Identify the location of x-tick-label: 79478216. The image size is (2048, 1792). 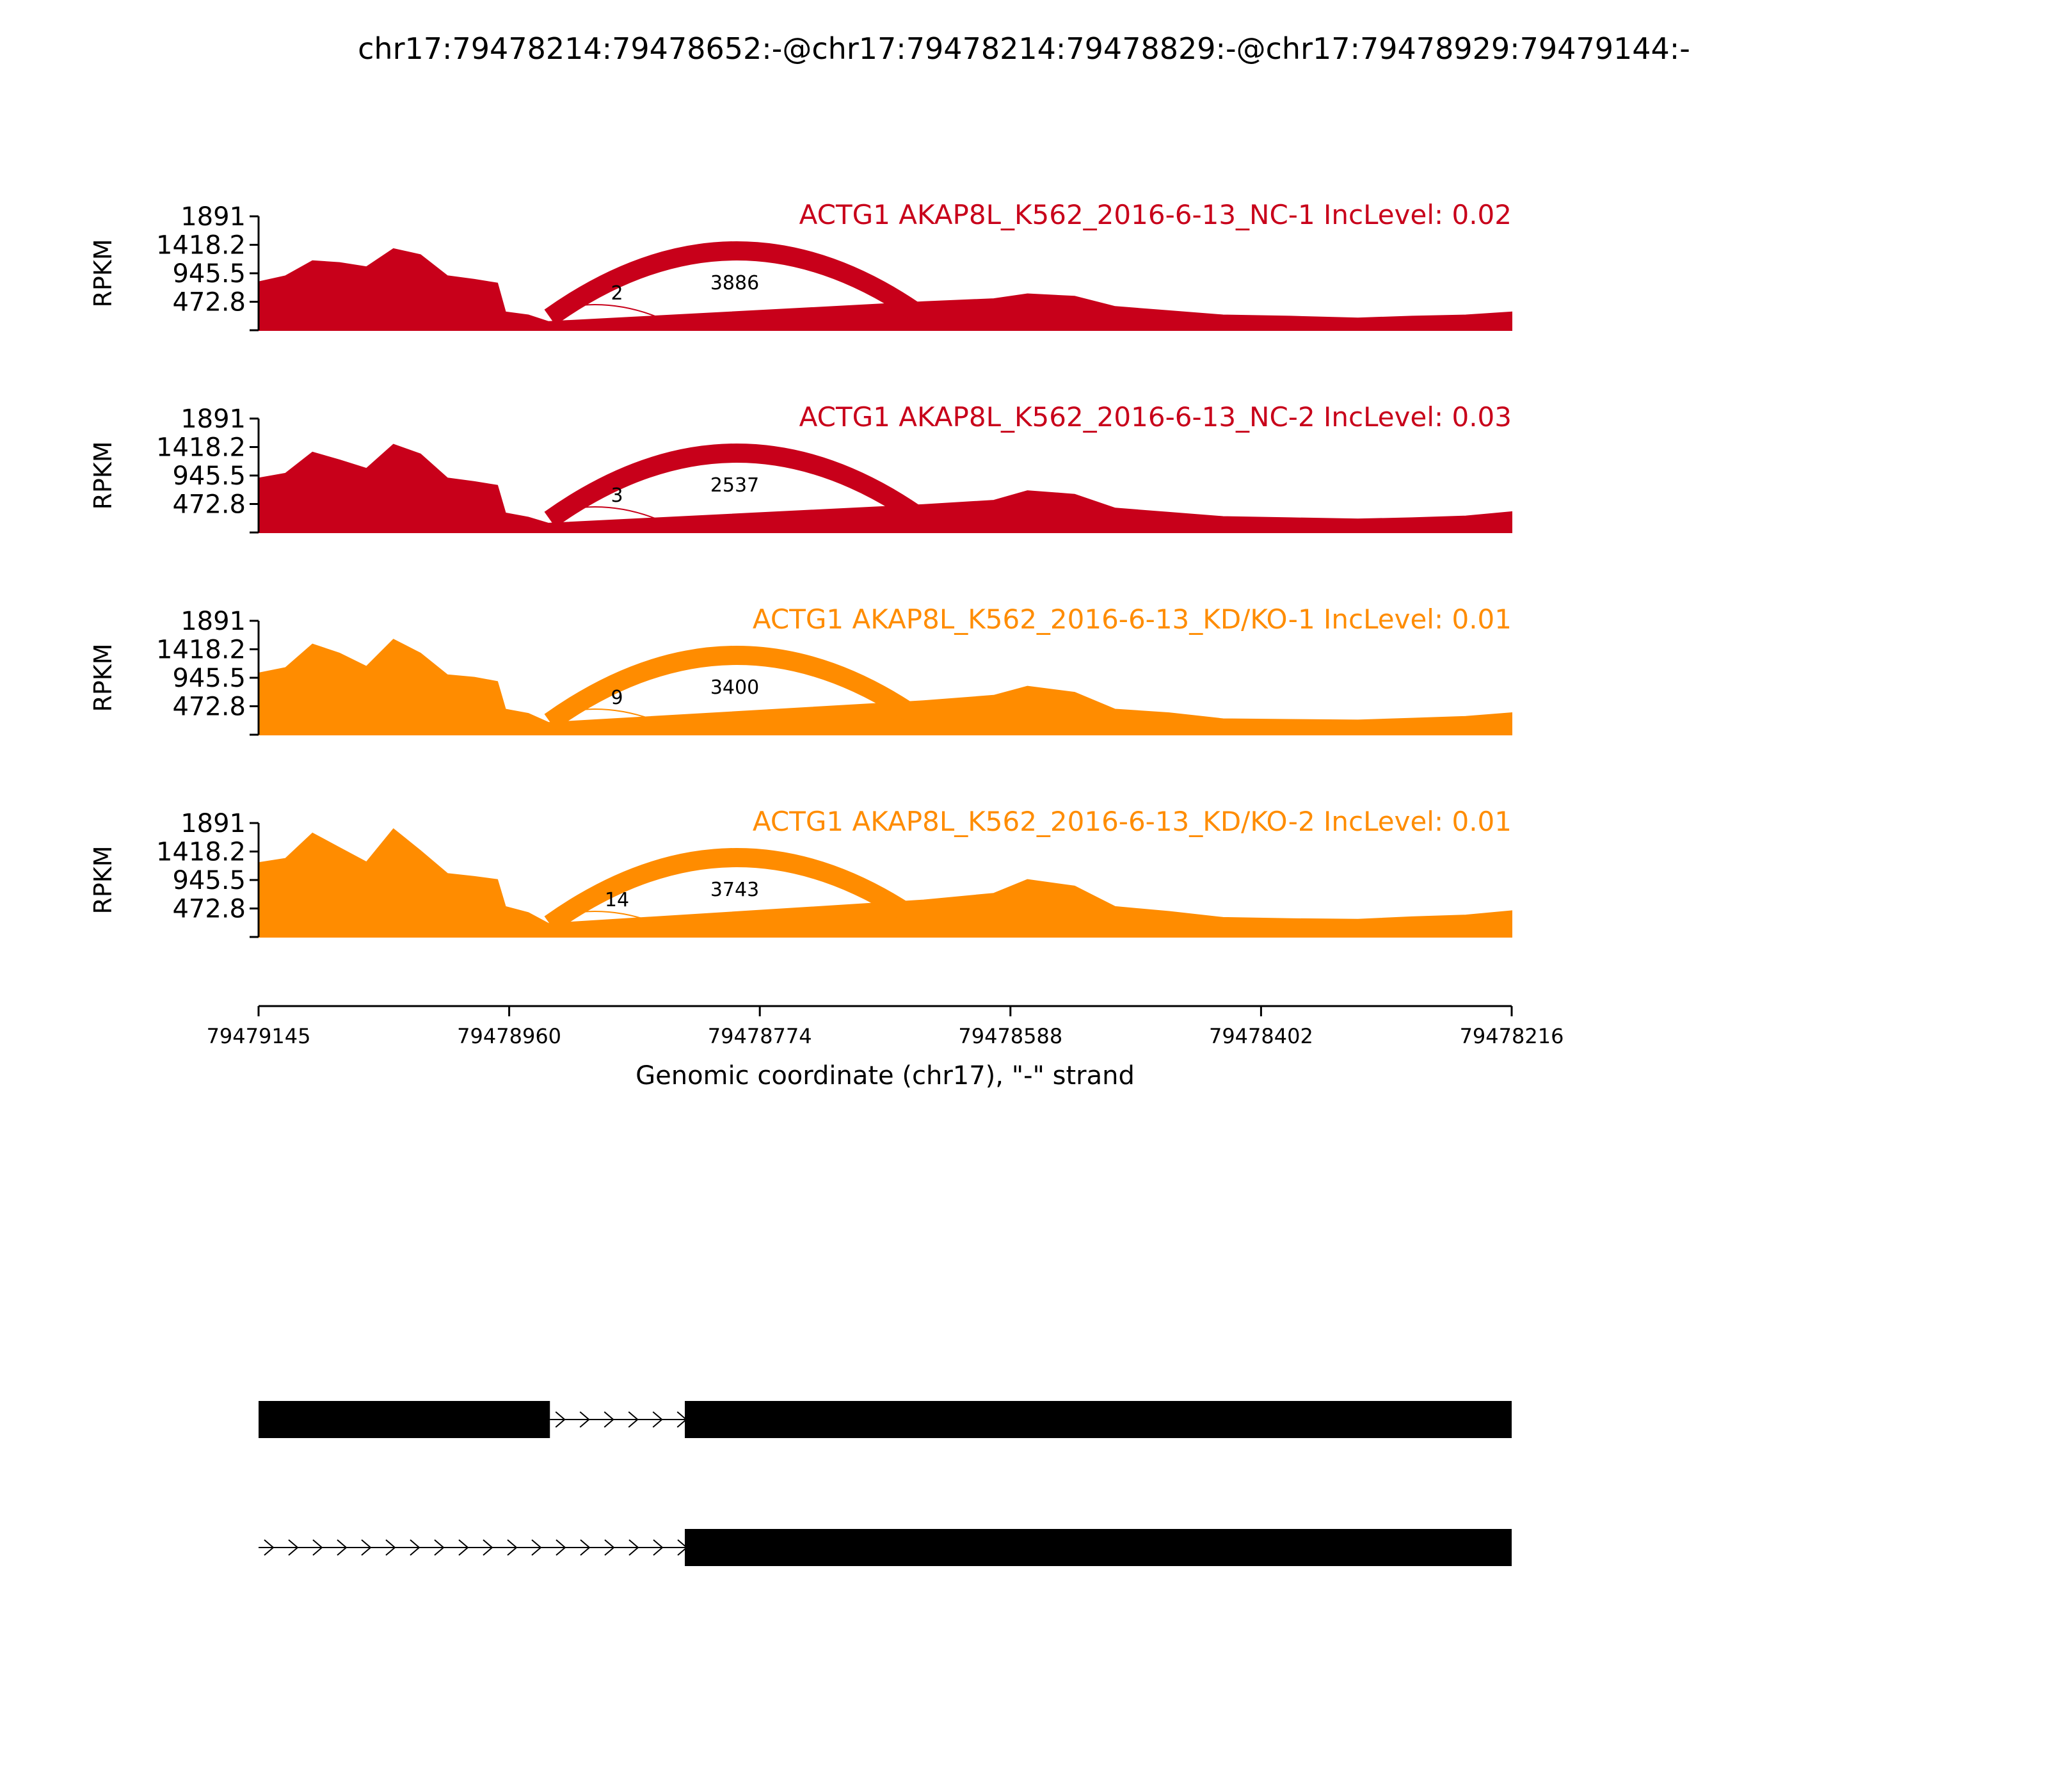
(1512, 1036).